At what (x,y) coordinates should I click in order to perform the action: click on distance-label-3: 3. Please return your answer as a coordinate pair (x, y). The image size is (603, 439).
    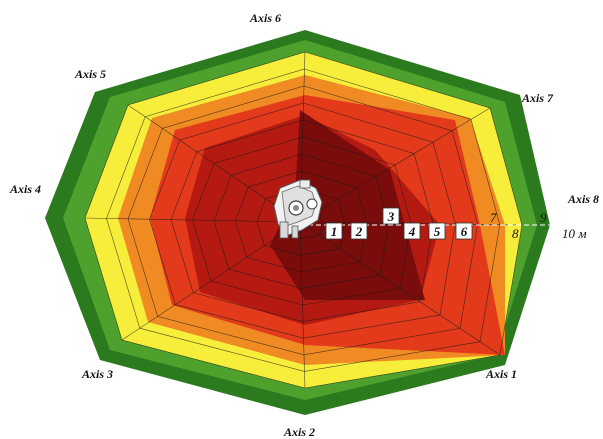
    Looking at the image, I should click on (391, 216).